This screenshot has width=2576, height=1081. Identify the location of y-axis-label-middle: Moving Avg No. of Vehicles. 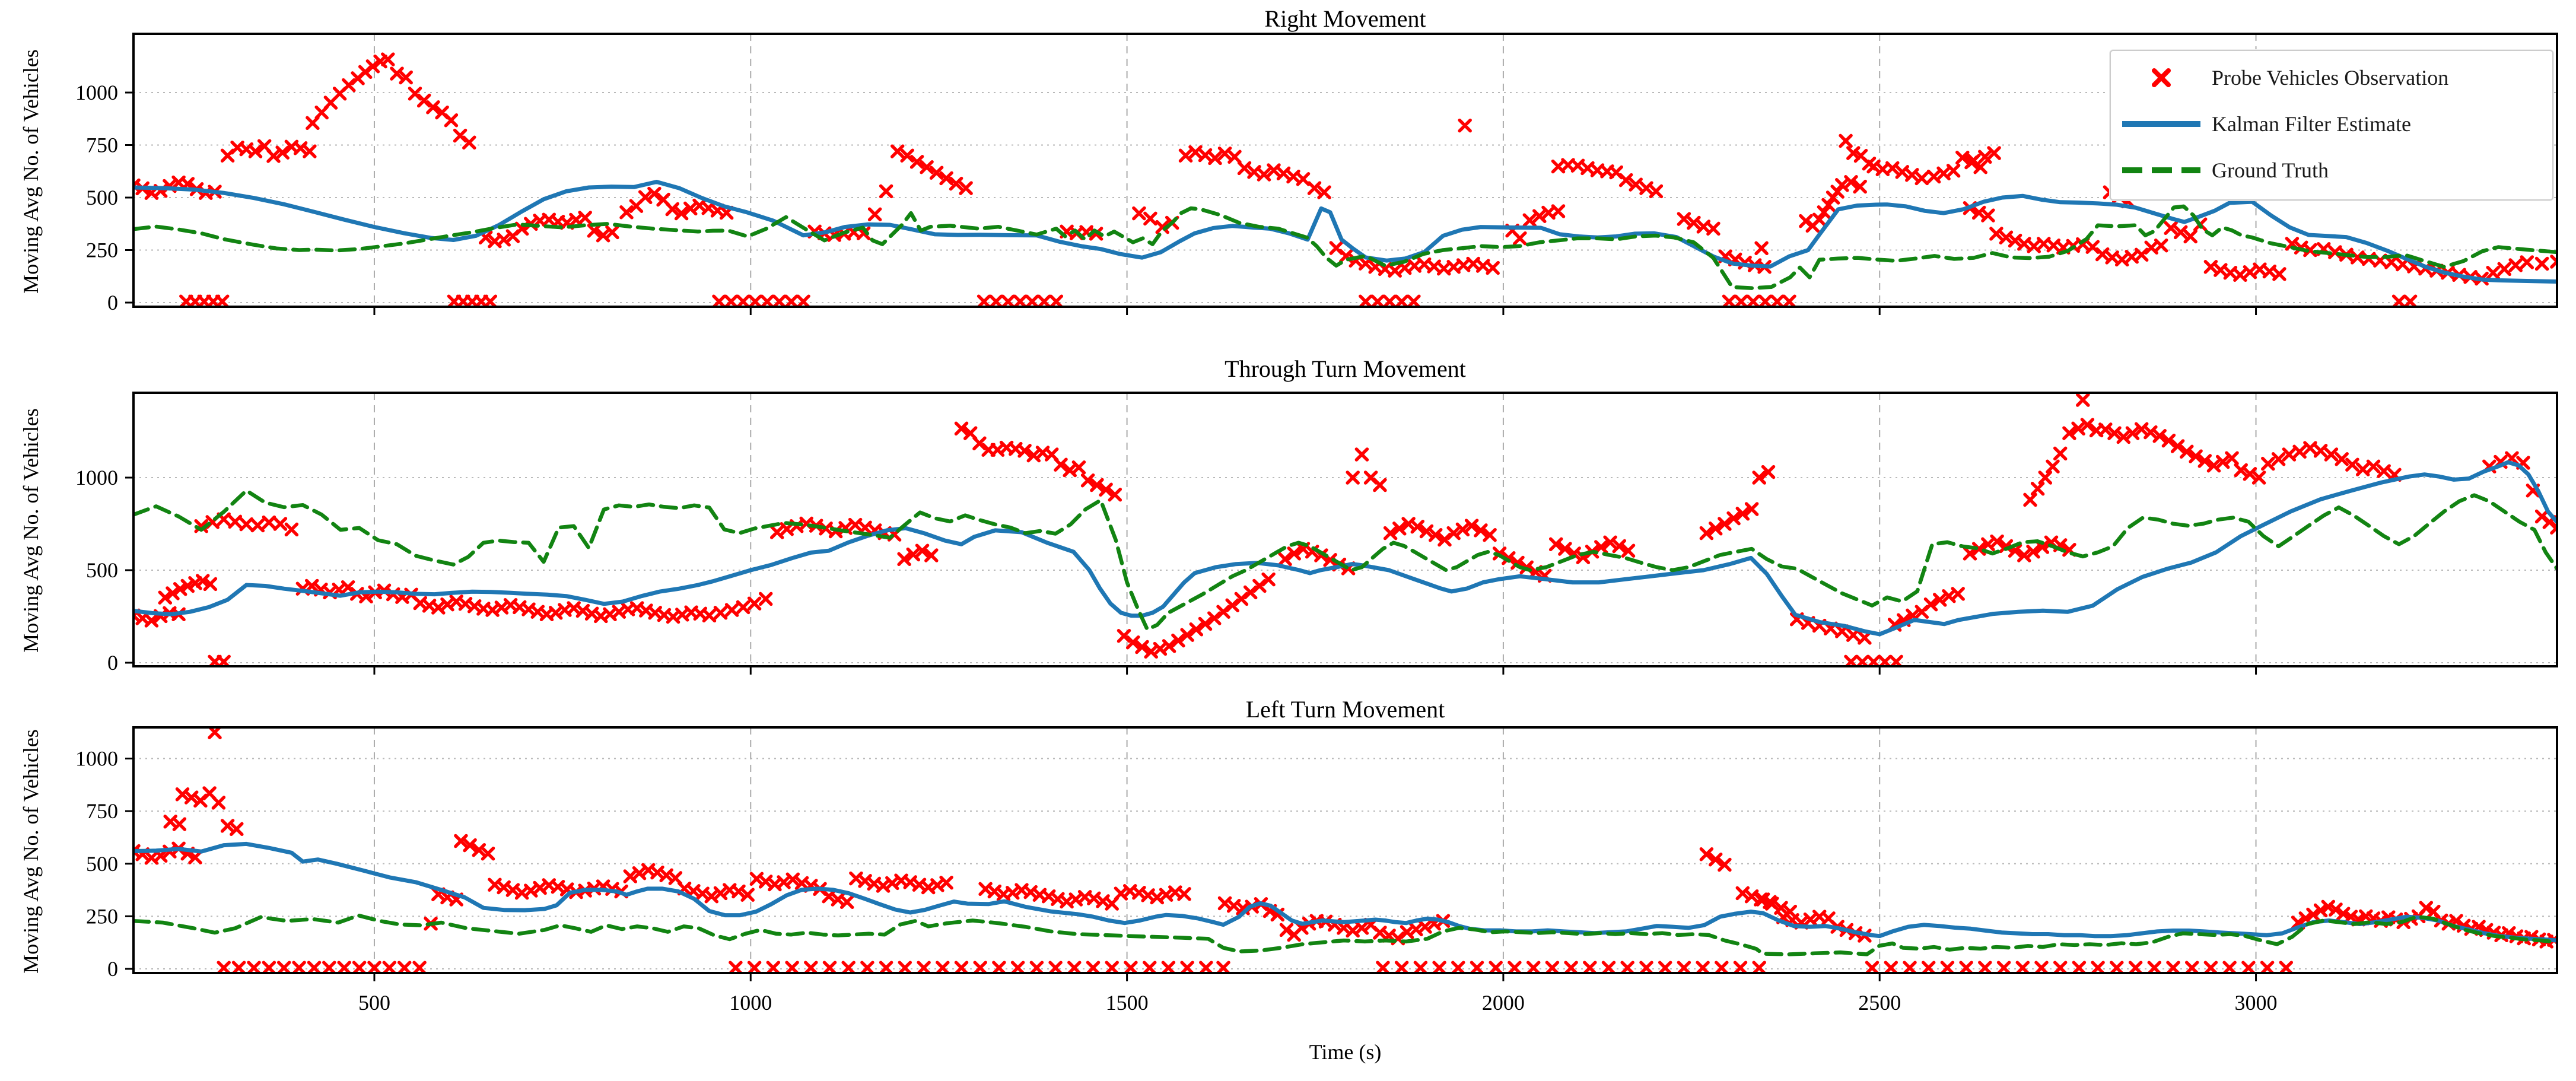
(31, 530).